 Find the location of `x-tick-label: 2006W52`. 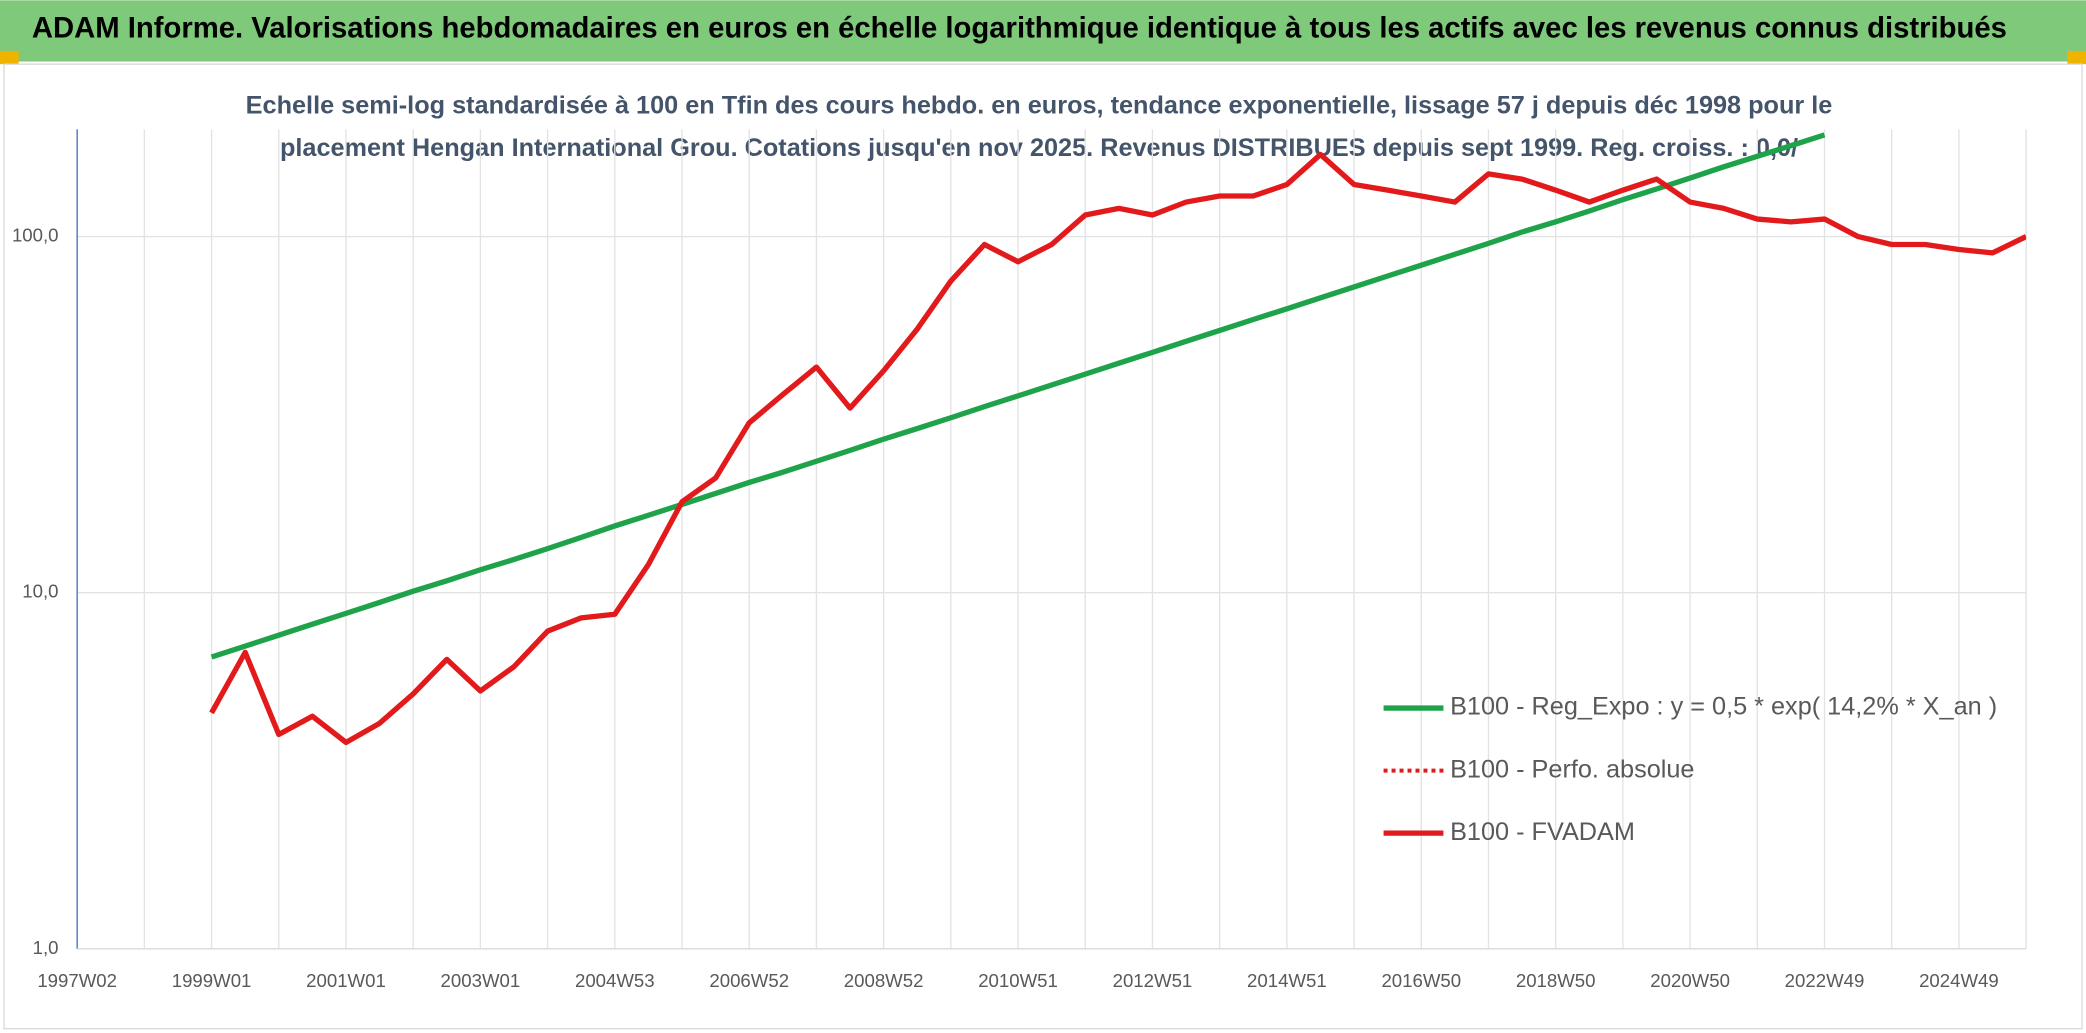

x-tick-label: 2006W52 is located at coordinates (749, 980).